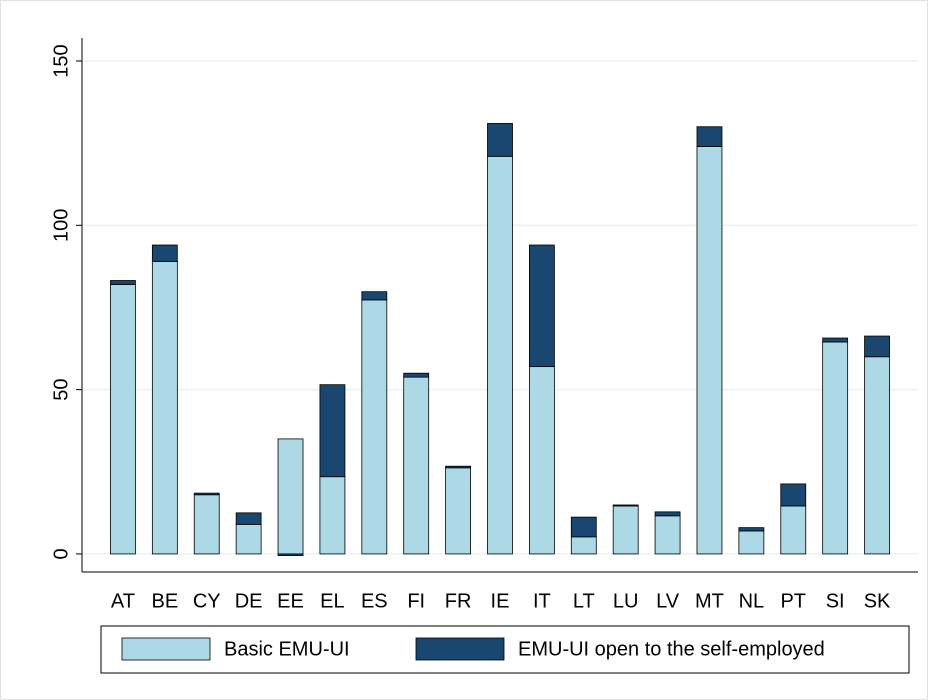 The width and height of the screenshot is (928, 700). What do you see at coordinates (542, 601) in the screenshot?
I see `x-tick-label: IT` at bounding box center [542, 601].